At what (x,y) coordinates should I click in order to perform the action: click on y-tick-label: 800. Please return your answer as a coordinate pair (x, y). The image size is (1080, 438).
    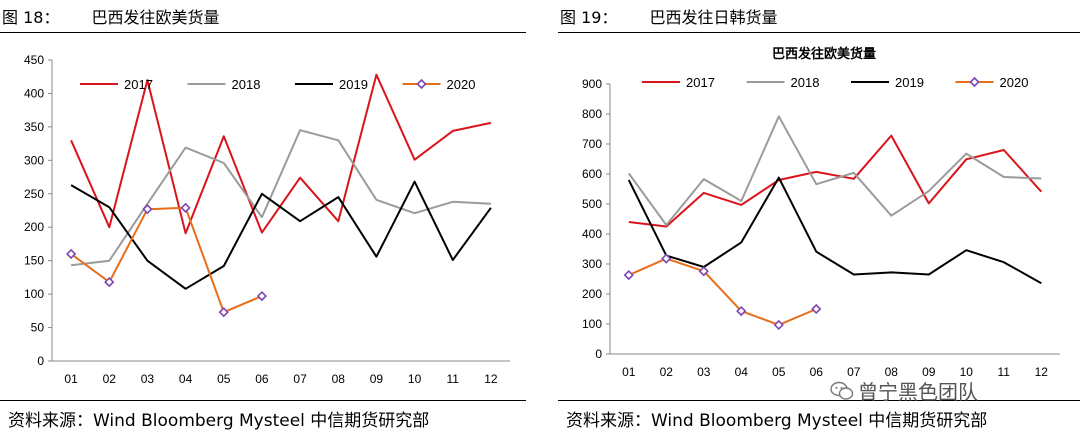
    Looking at the image, I should click on (592, 114).